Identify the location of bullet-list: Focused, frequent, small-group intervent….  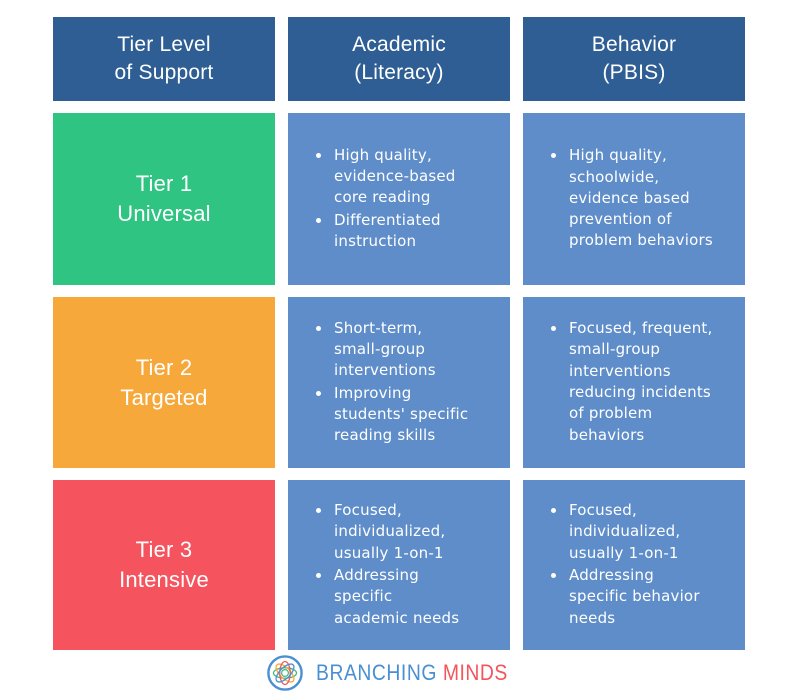
(627, 382).